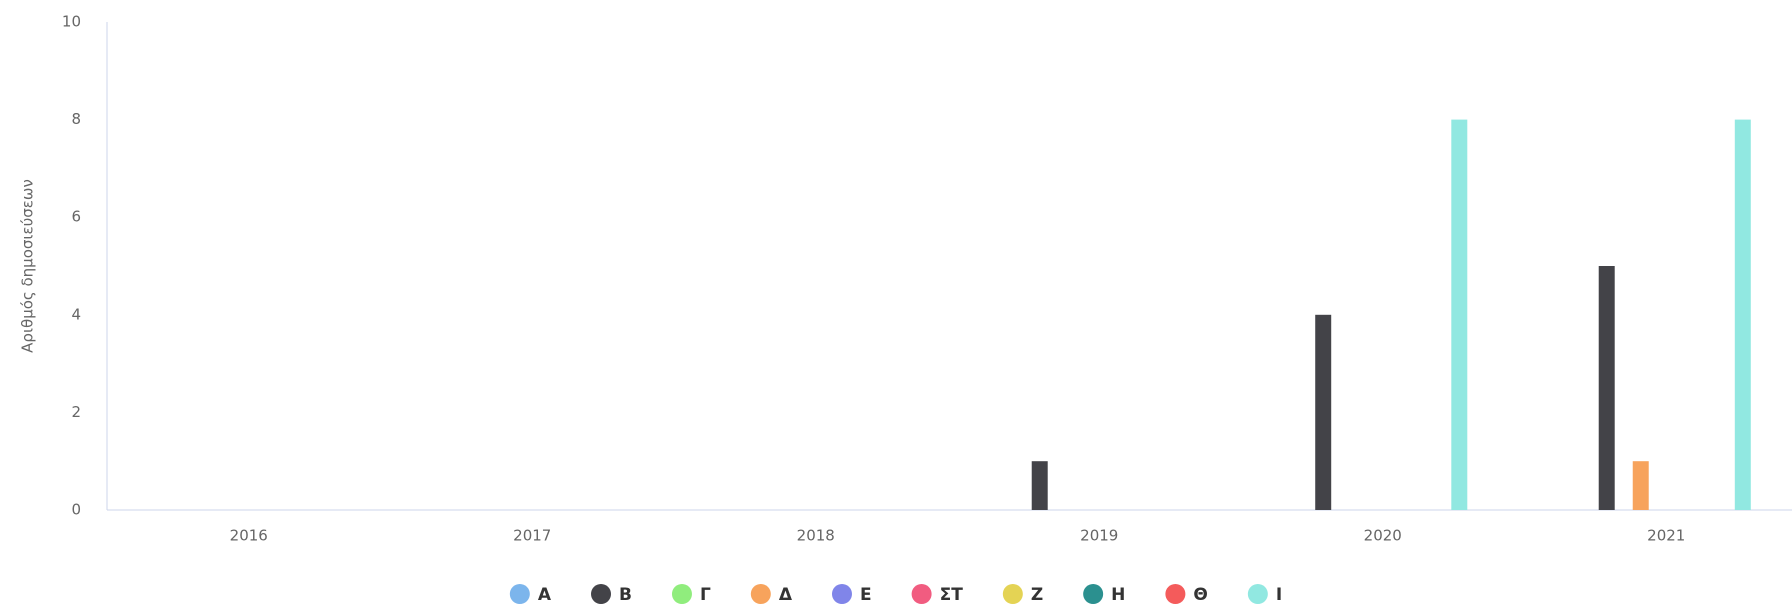  Describe the element at coordinates (1099, 536) in the screenshot. I see `x-tick-label: 2019` at that location.